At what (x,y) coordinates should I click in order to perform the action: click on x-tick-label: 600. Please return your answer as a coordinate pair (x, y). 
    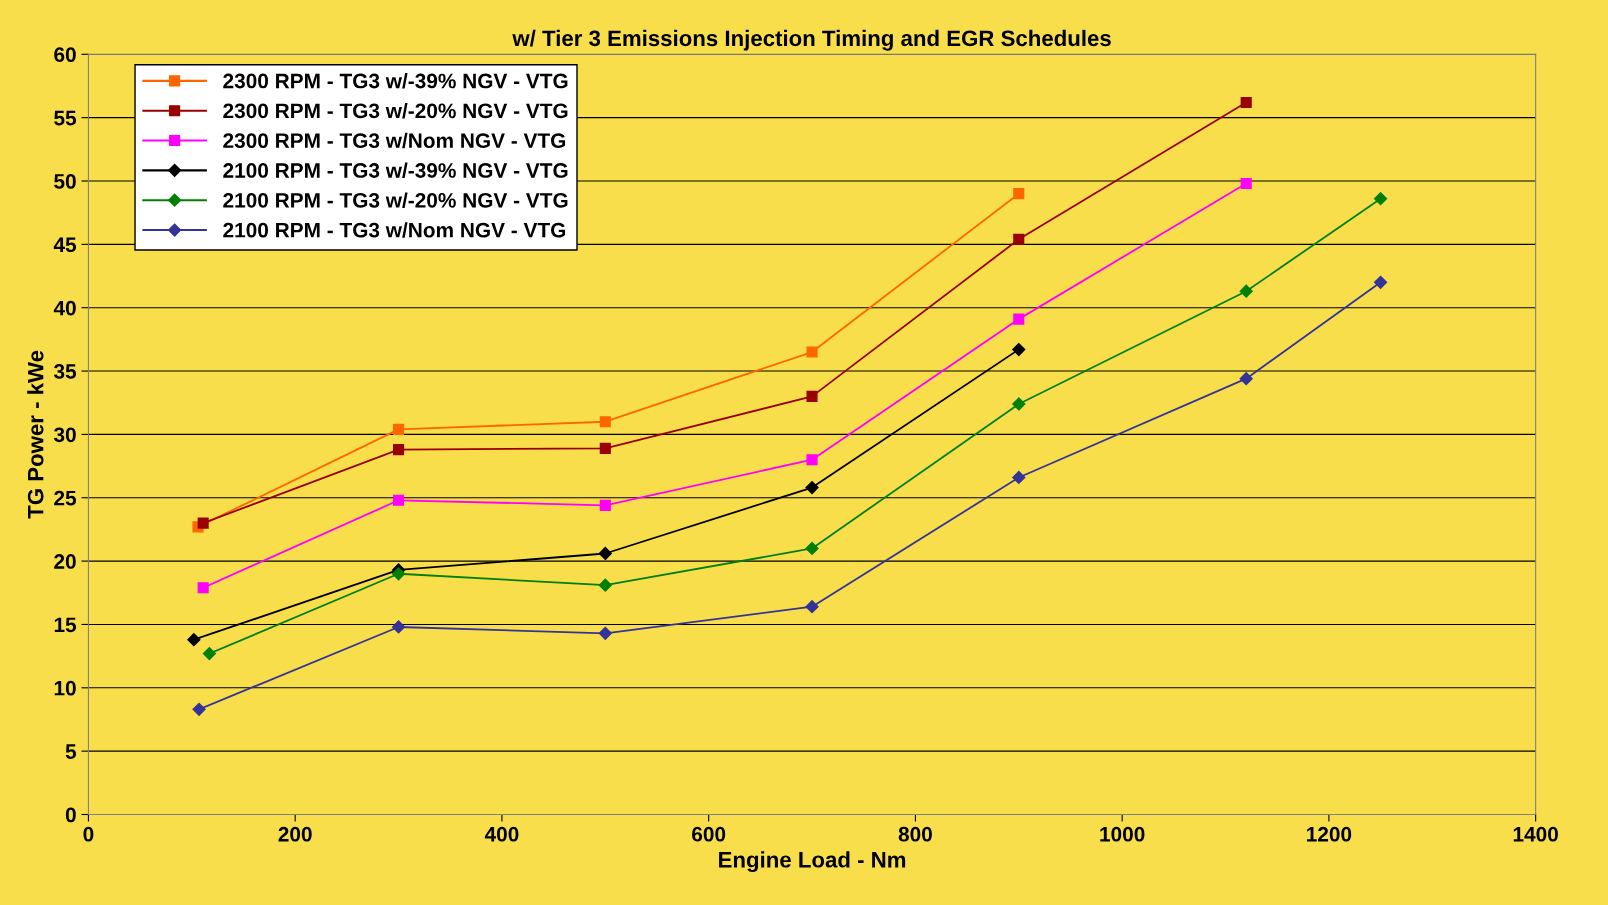
    Looking at the image, I should click on (709, 834).